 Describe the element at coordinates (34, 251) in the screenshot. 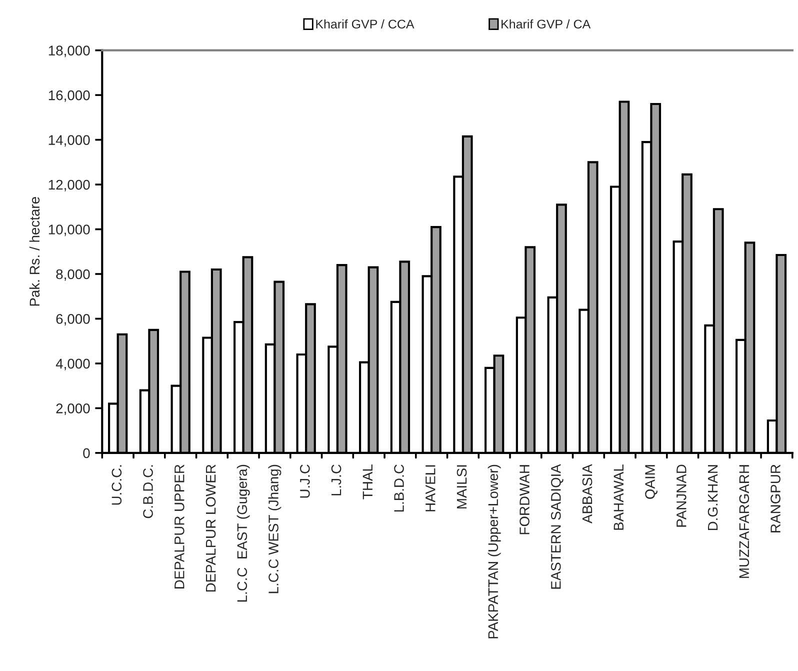

I see `y-axis-title: Pak. Rs. / hectare` at that location.